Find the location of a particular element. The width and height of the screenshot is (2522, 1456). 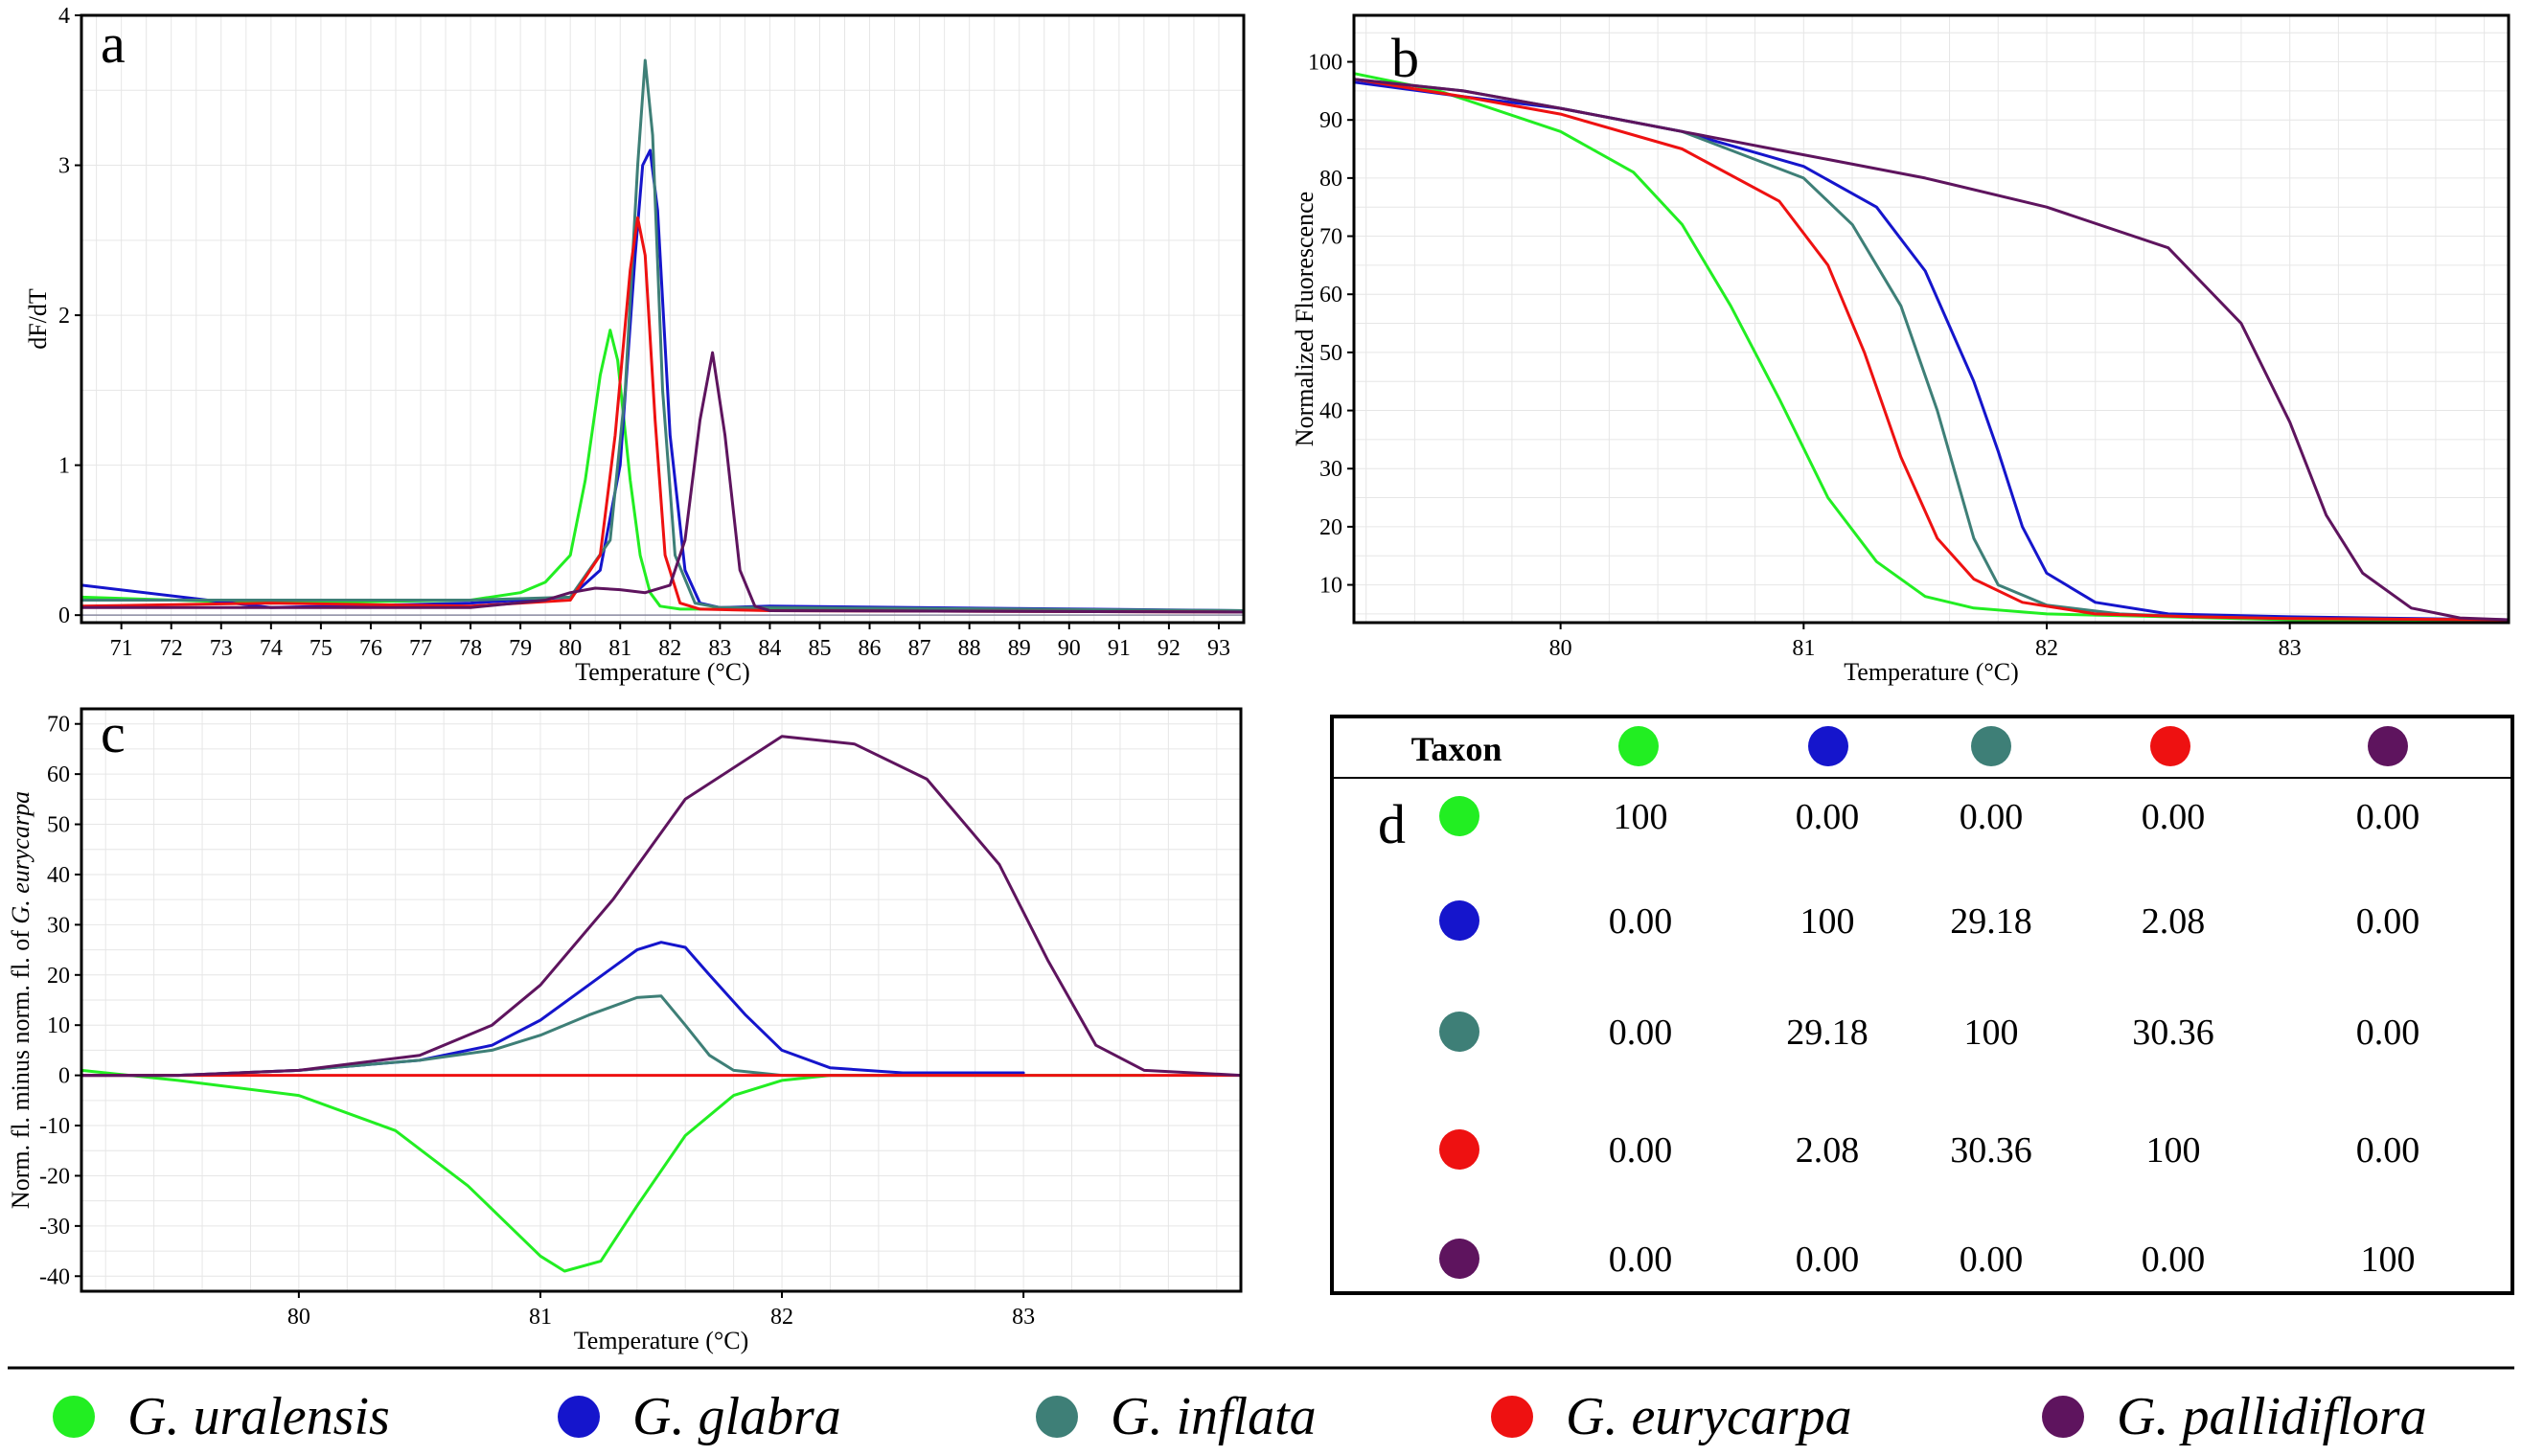

table-header-taxon: Taxon is located at coordinates (1456, 749).